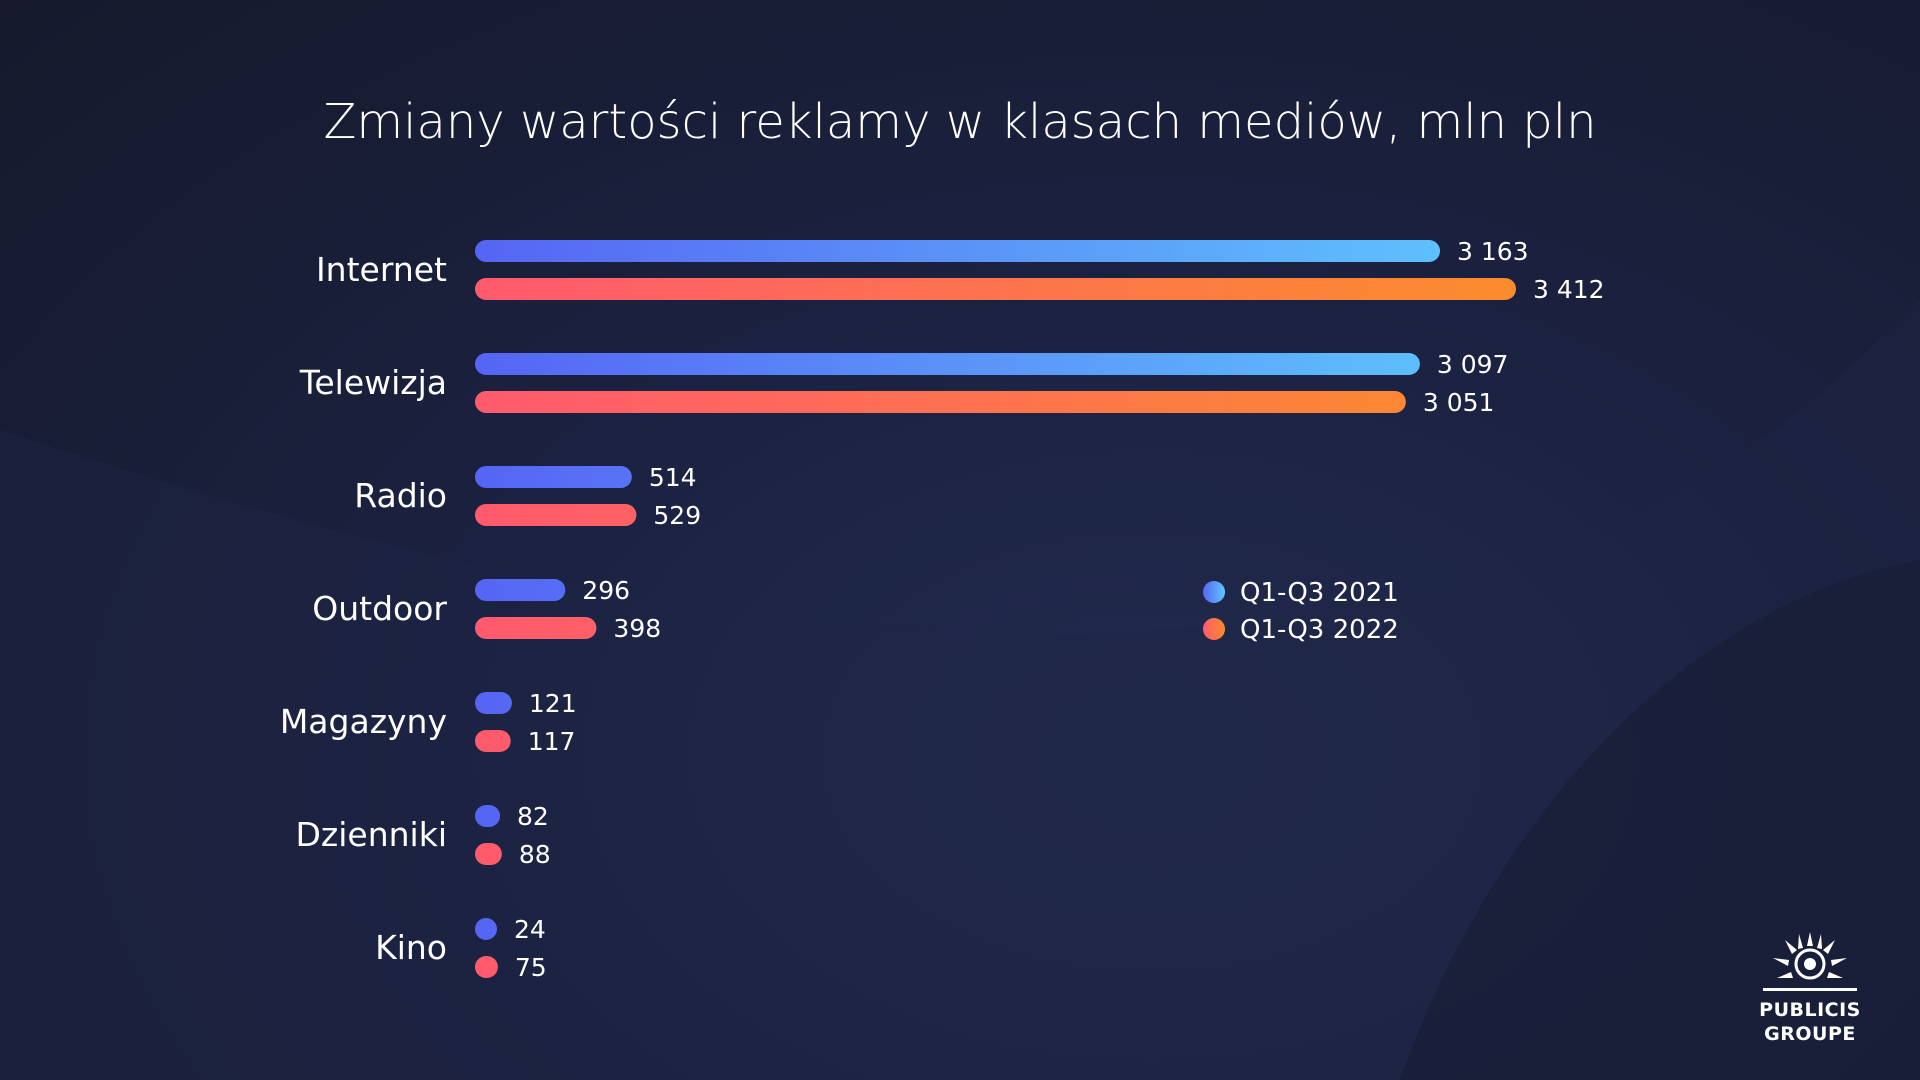 The image size is (1920, 1080). Describe the element at coordinates (1301, 611) in the screenshot. I see `legend: Q1-Q3 2021 Q1-Q3 2022` at that location.